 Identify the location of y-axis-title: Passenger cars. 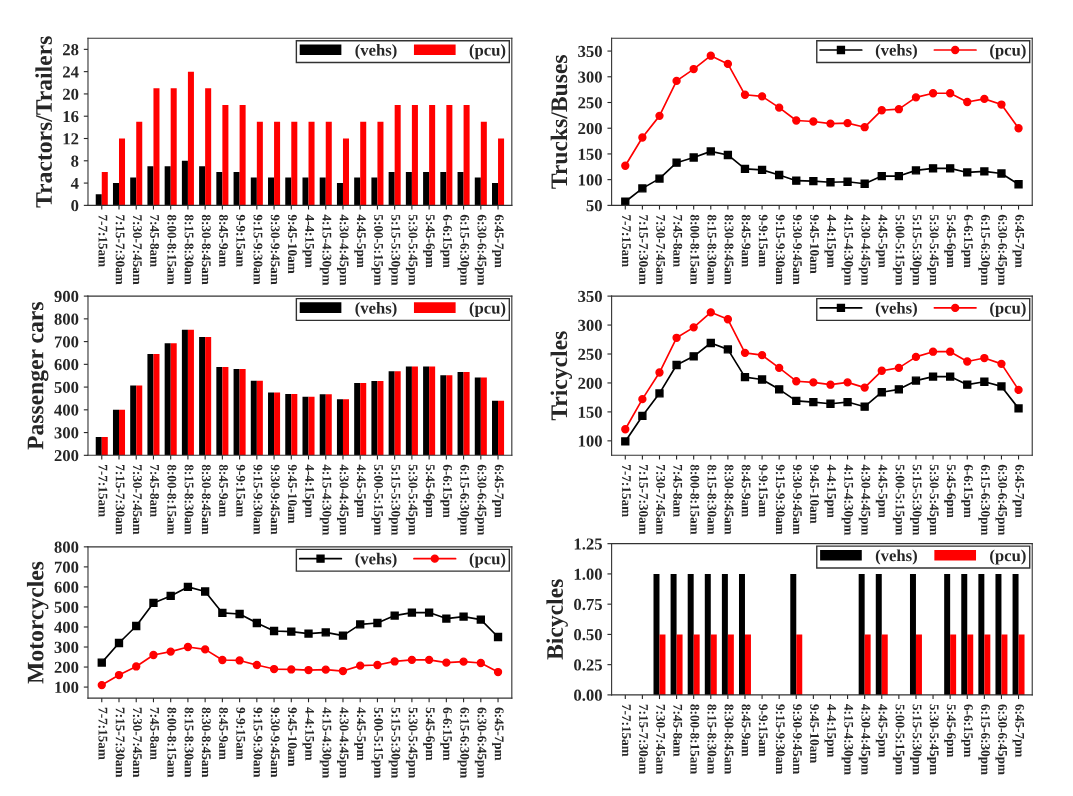
(38, 376).